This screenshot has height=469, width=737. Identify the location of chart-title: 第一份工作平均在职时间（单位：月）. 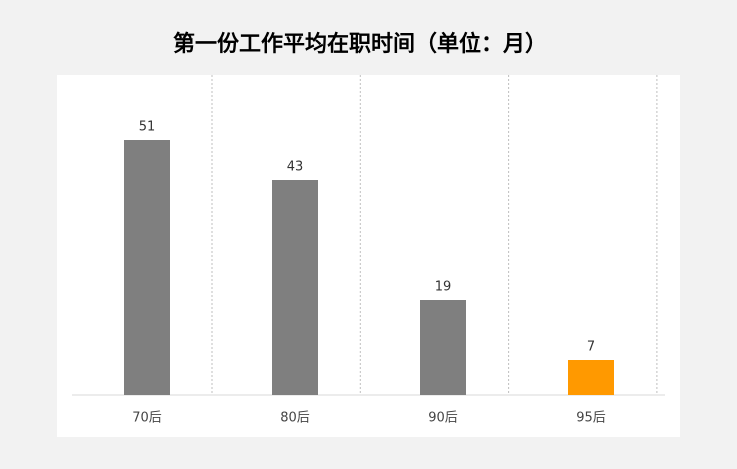
(360, 44).